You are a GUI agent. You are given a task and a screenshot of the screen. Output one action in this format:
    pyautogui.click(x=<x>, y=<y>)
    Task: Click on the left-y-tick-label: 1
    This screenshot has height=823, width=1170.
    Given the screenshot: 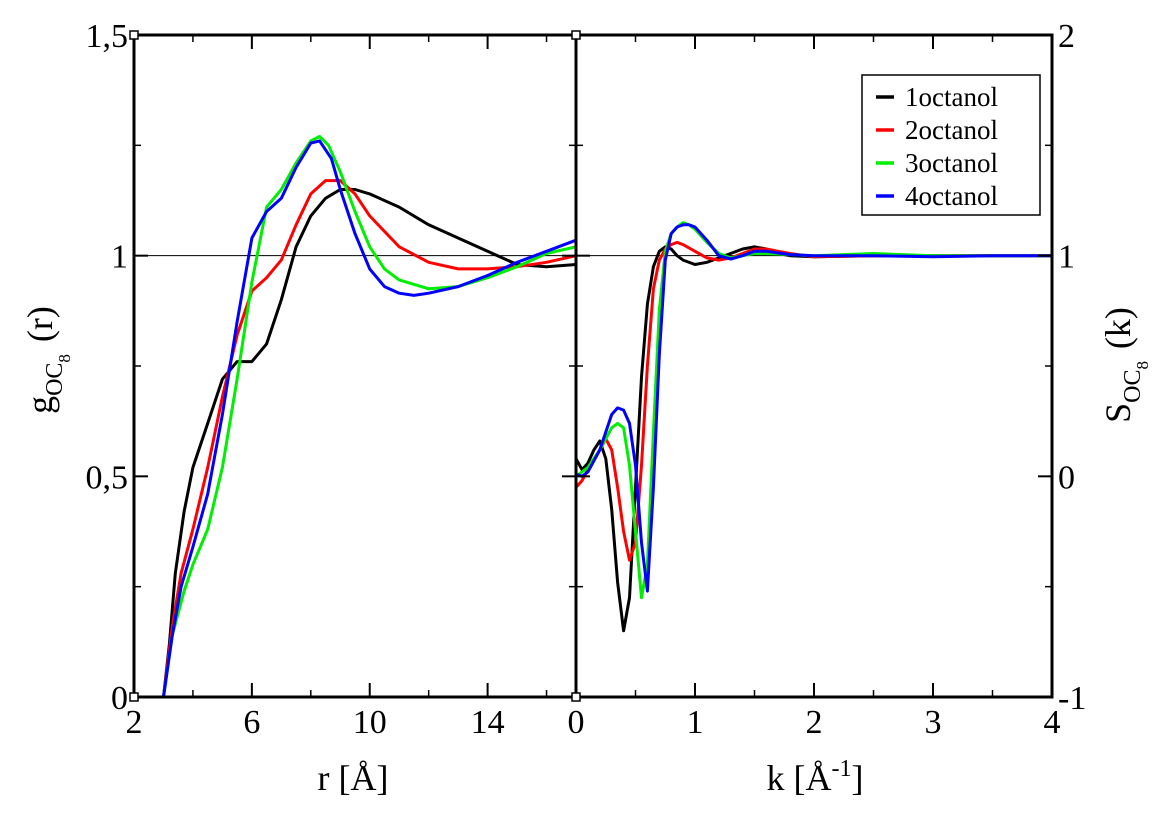 What is the action you would take?
    pyautogui.click(x=119, y=257)
    